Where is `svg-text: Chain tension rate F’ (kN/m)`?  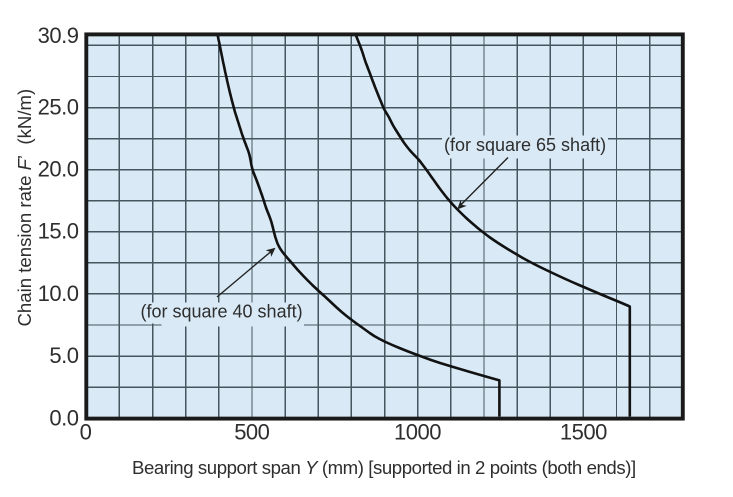 svg-text: Chain tension rate F’ (kN/m) is located at coordinates (24, 208).